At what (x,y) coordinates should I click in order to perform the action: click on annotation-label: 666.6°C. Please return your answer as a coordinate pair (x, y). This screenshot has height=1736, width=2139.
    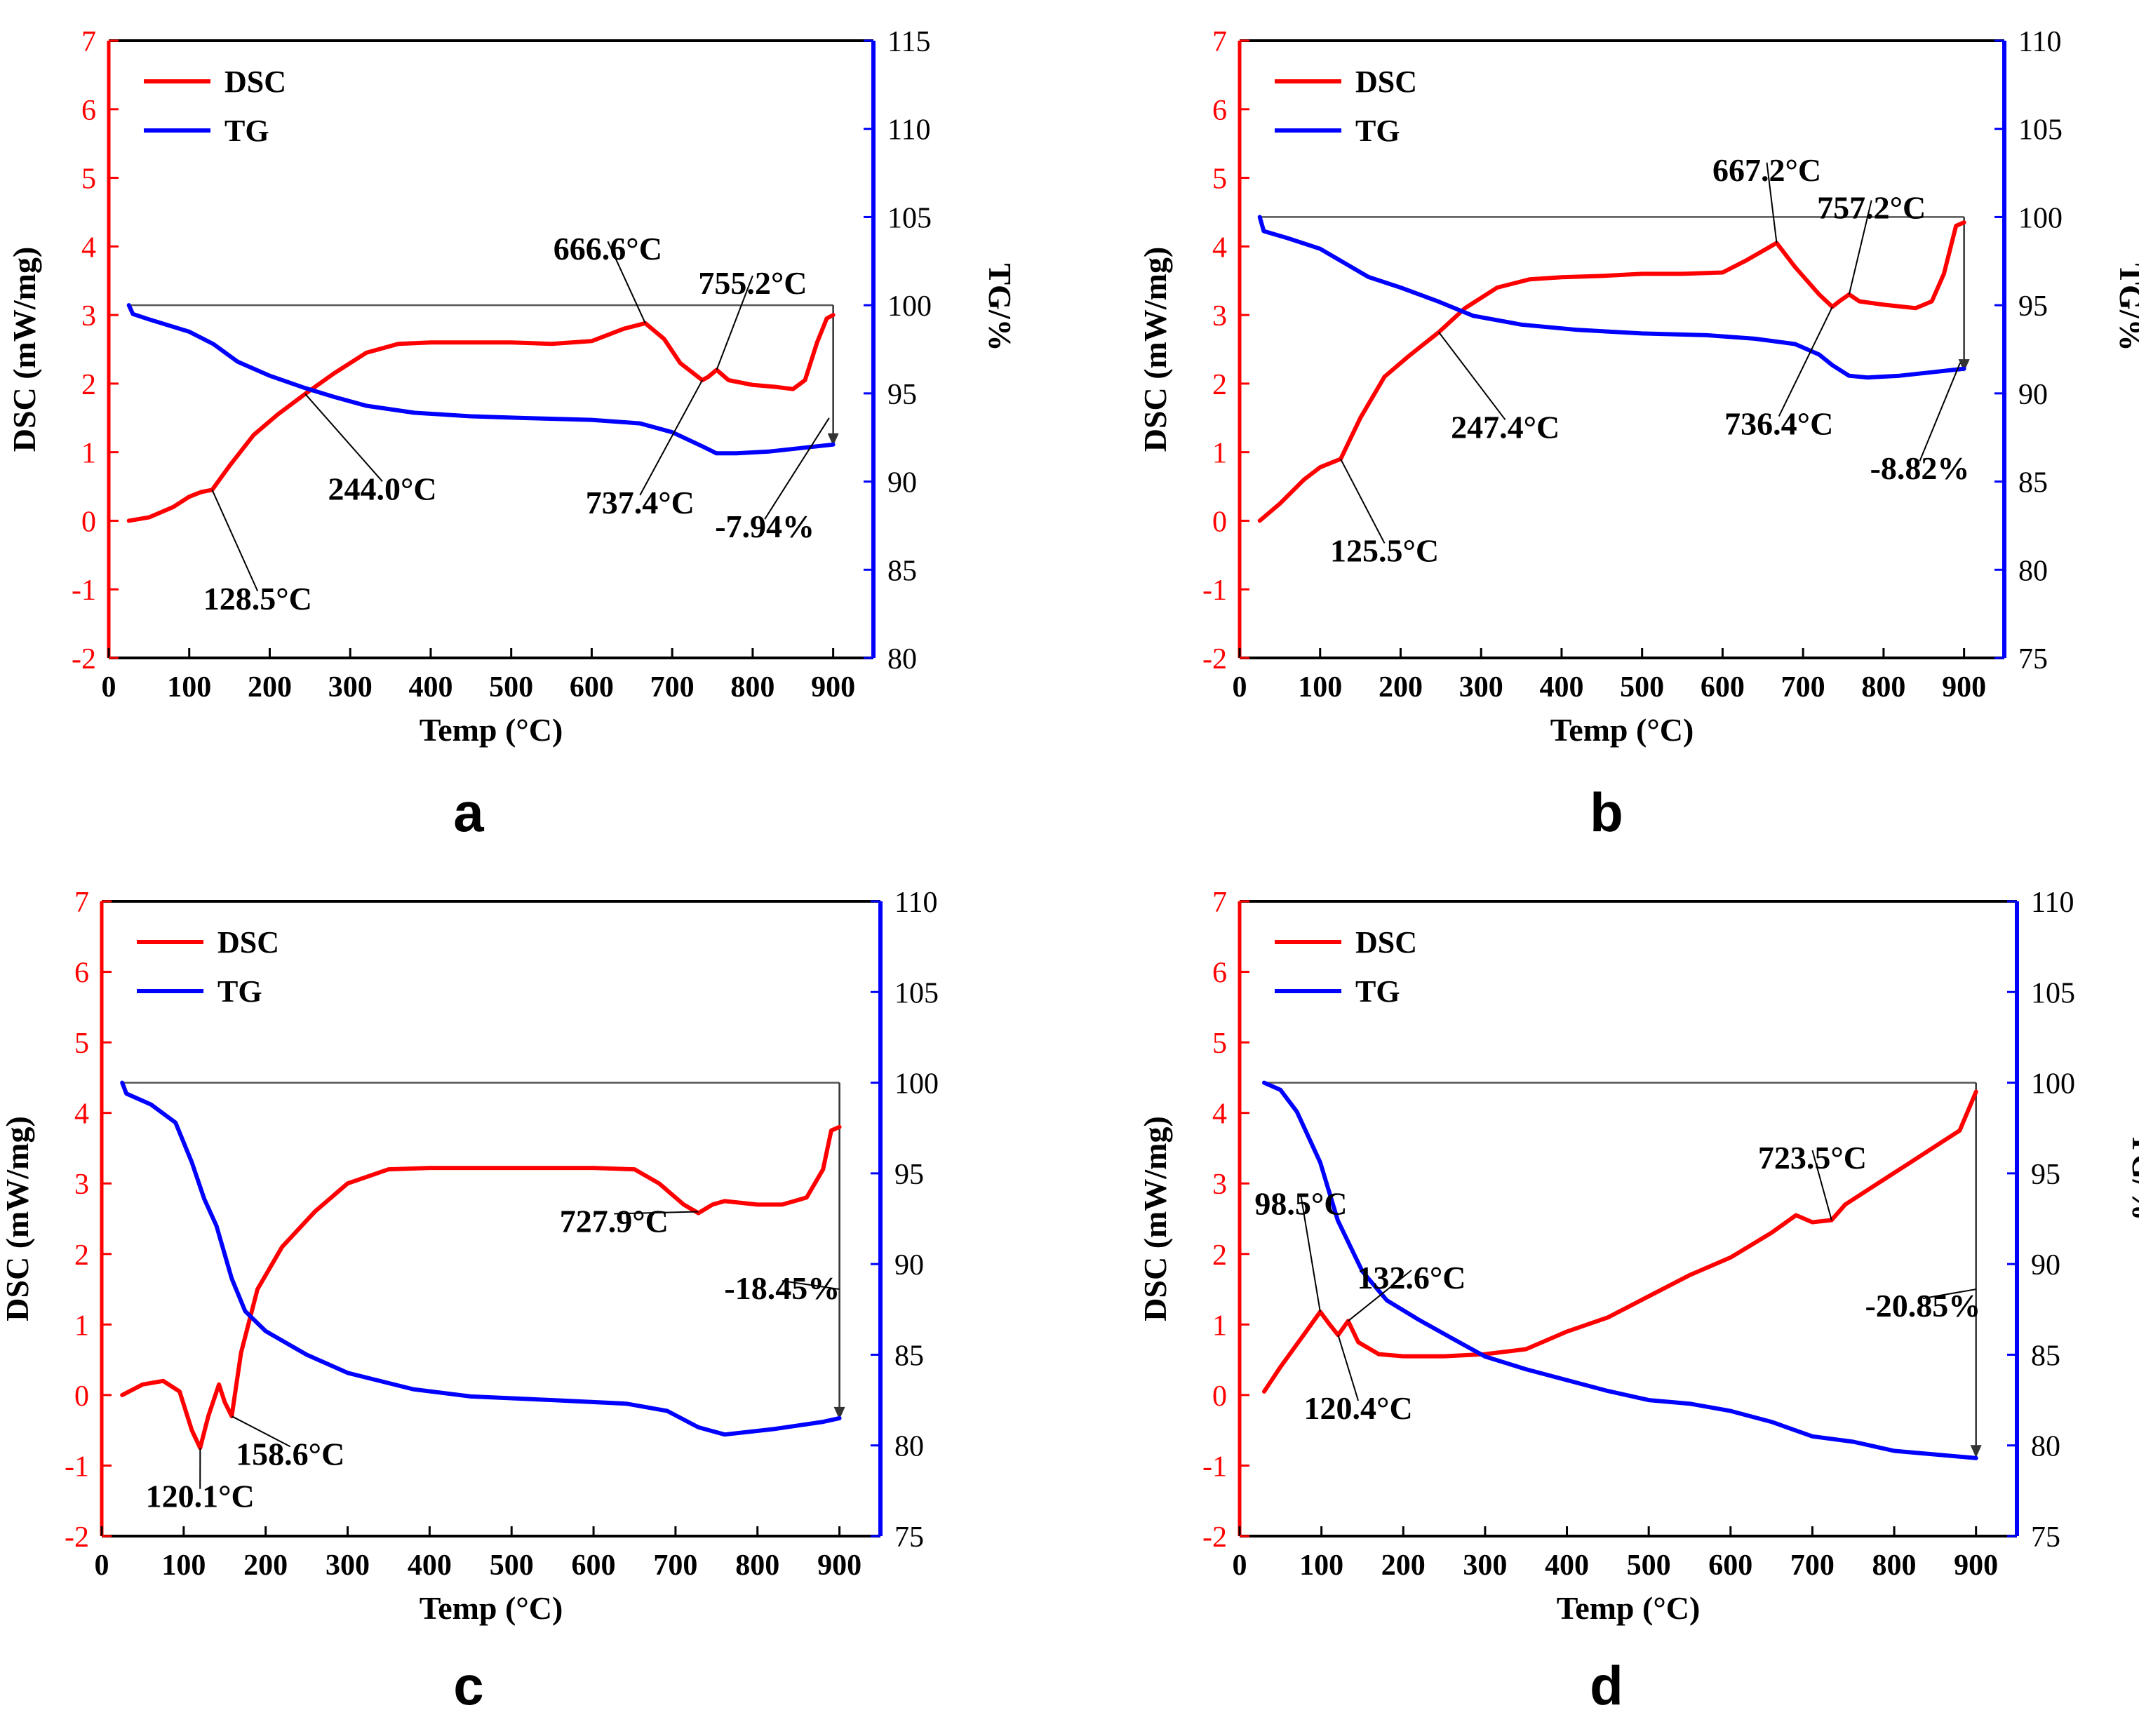
    Looking at the image, I should click on (608, 249).